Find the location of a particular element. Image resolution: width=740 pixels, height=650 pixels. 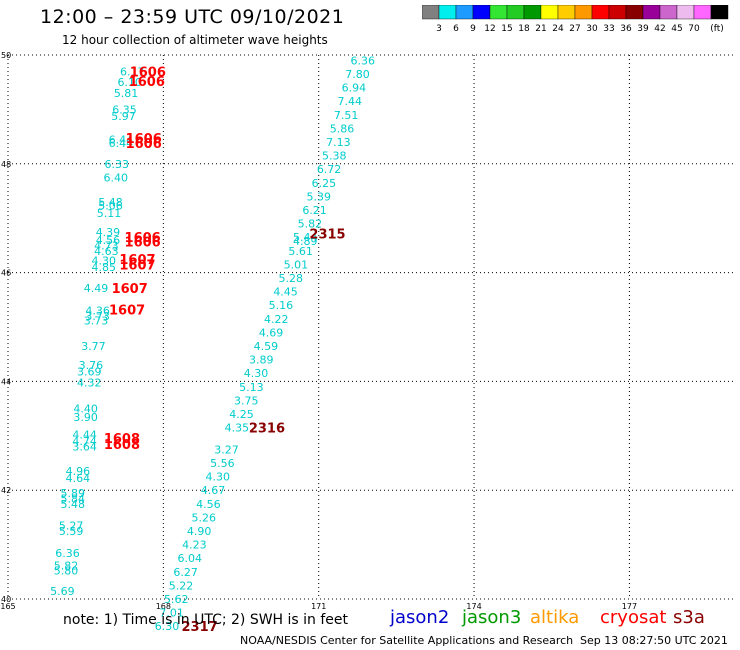

swh-value: 4.59 is located at coordinates (266, 346).